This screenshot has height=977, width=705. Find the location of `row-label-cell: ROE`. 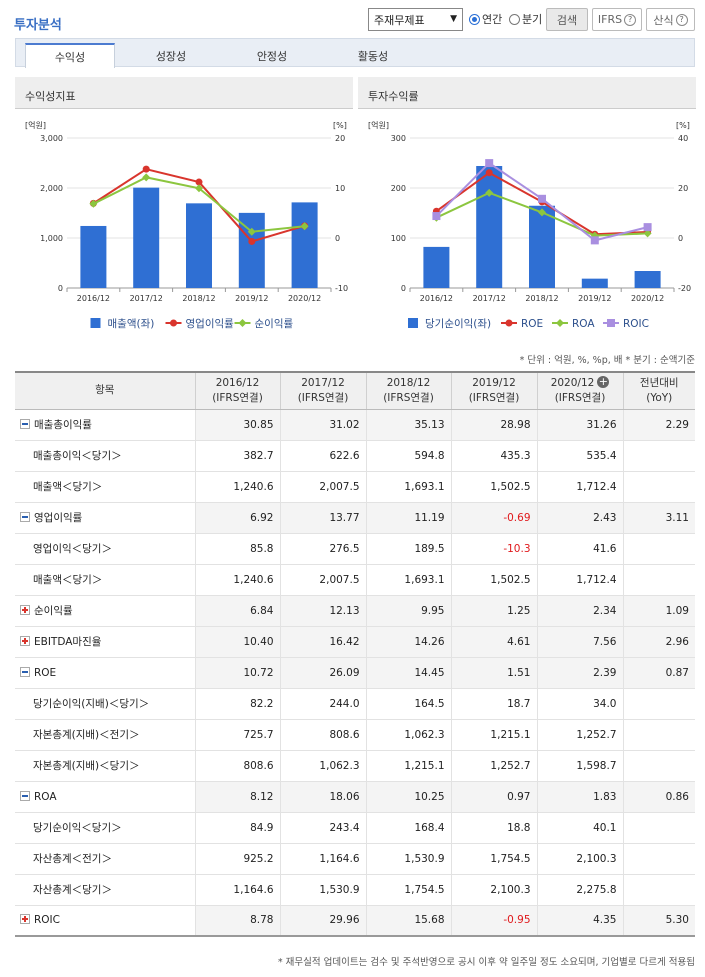

row-label-cell: ROE is located at coordinates (105, 673).